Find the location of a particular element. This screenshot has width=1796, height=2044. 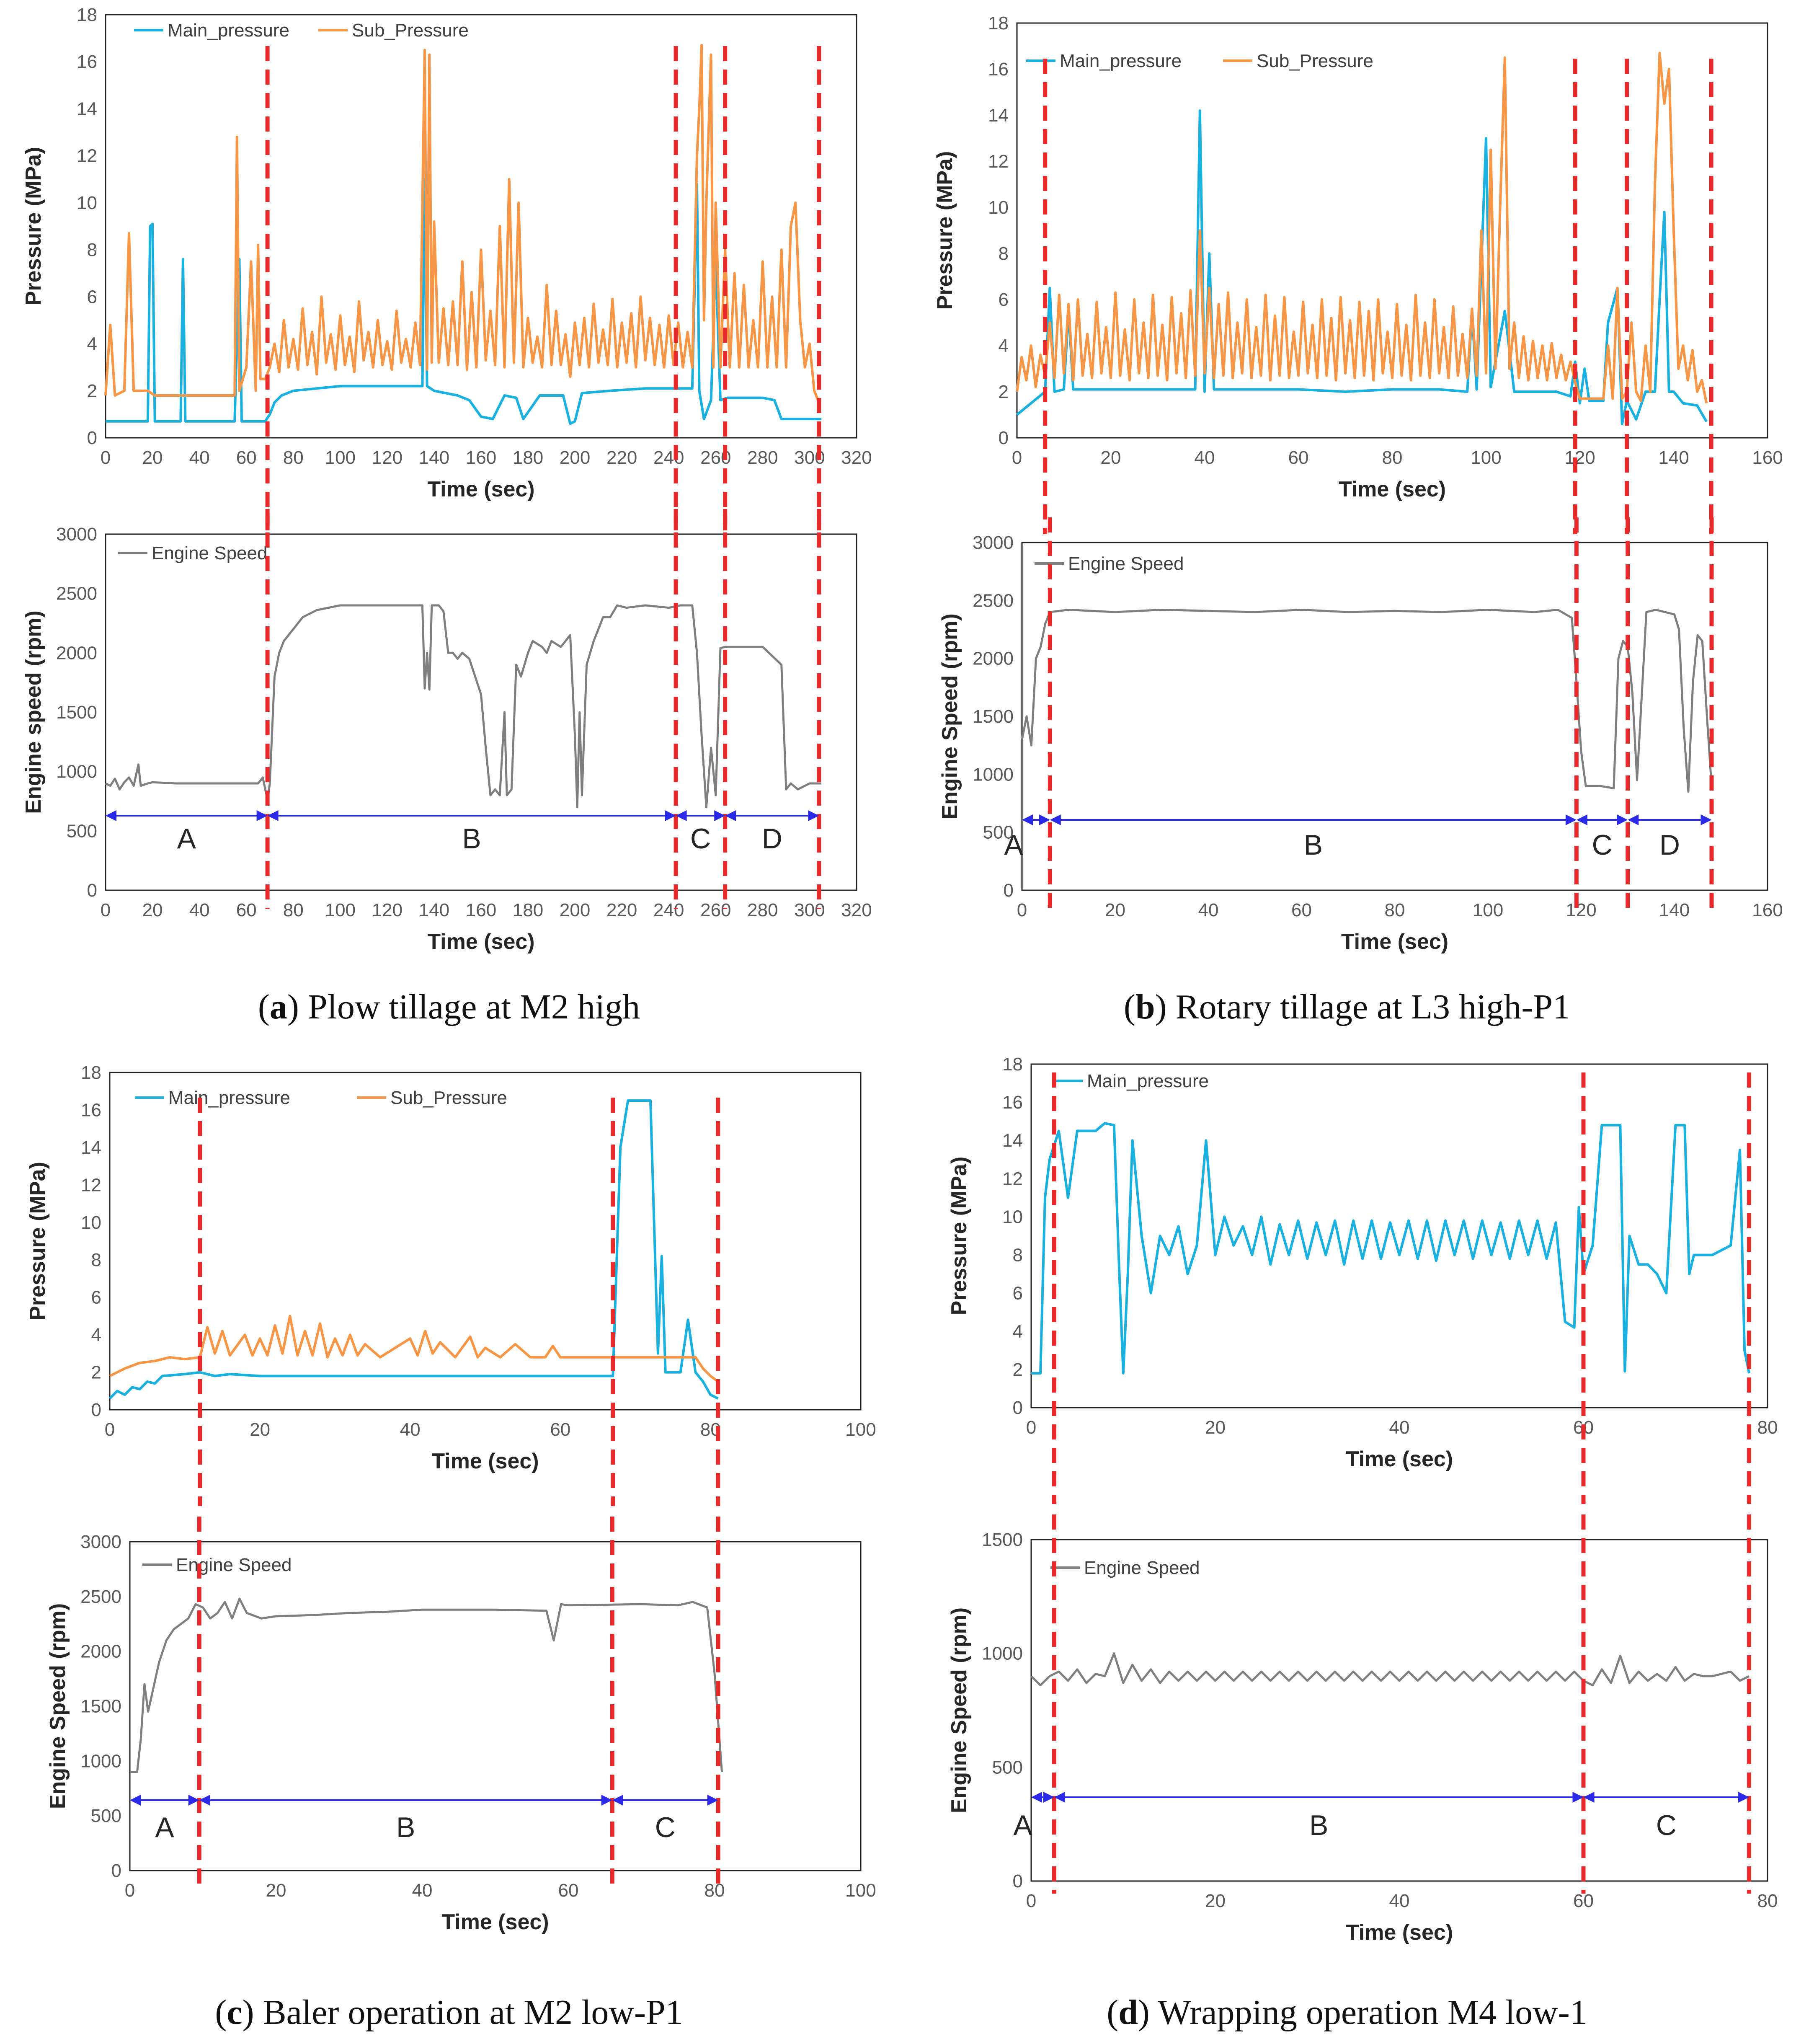

segment-label-a: A is located at coordinates (1014, 845).